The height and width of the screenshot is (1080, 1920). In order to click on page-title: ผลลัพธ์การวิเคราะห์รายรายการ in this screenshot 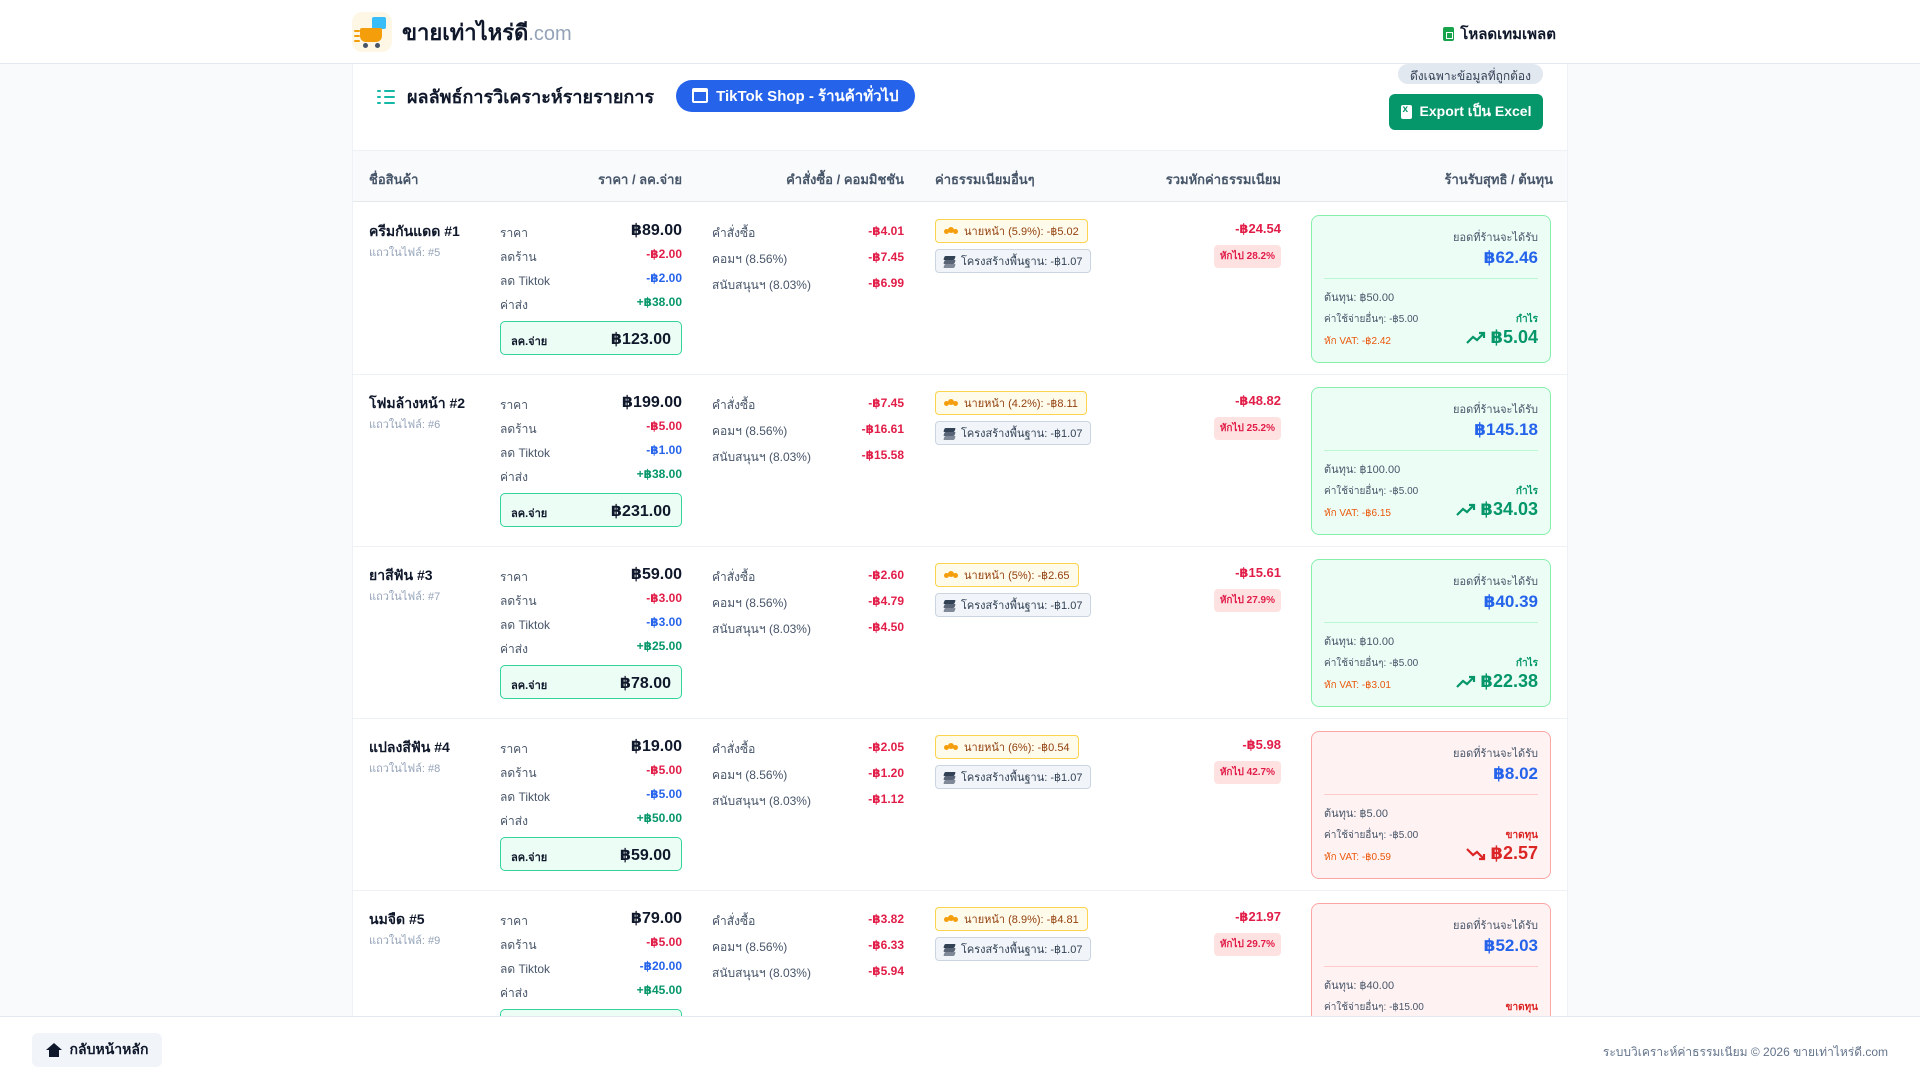, I will do `click(531, 96)`.